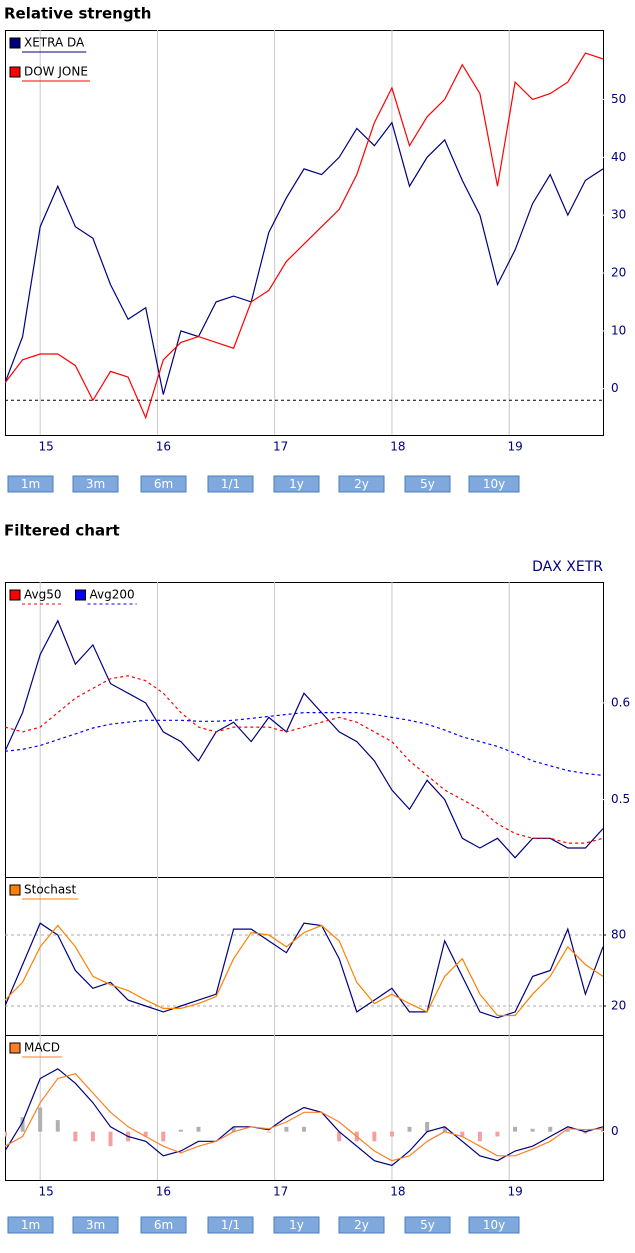  What do you see at coordinates (397, 447) in the screenshot?
I see `x-tick-label: 18` at bounding box center [397, 447].